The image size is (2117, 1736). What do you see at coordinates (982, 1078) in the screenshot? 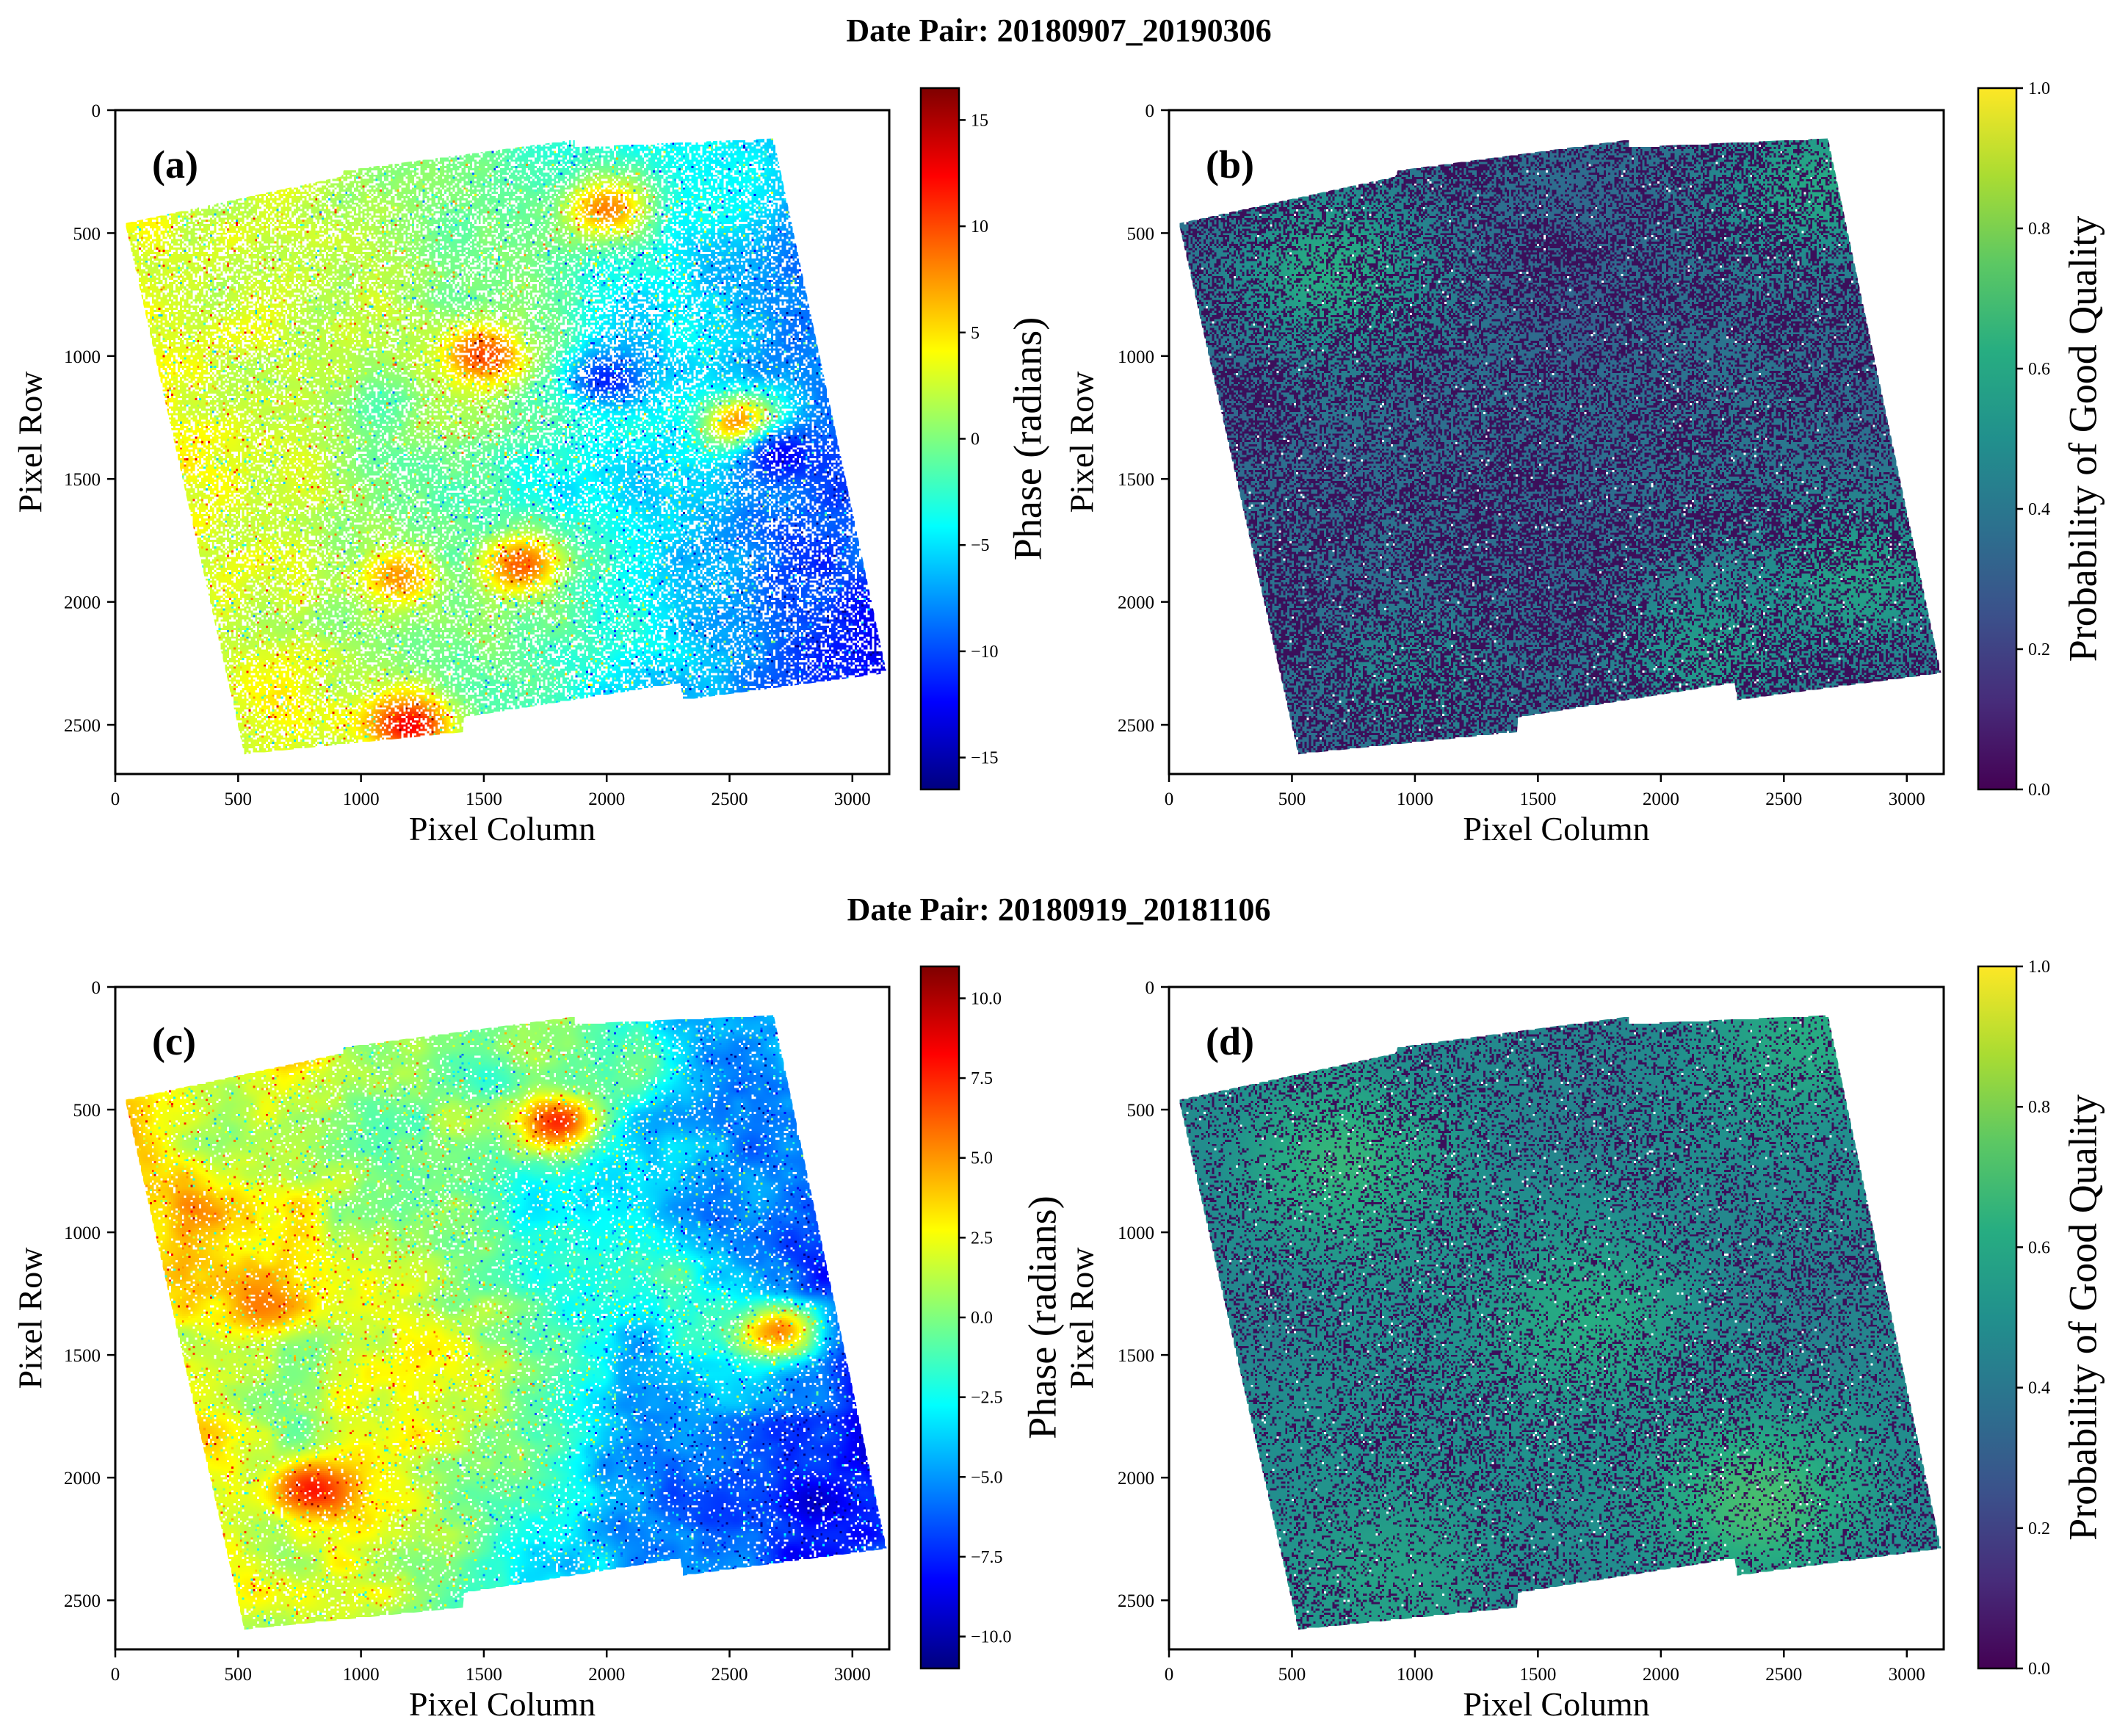
I see `colorbar-tick-label: 7.5` at bounding box center [982, 1078].